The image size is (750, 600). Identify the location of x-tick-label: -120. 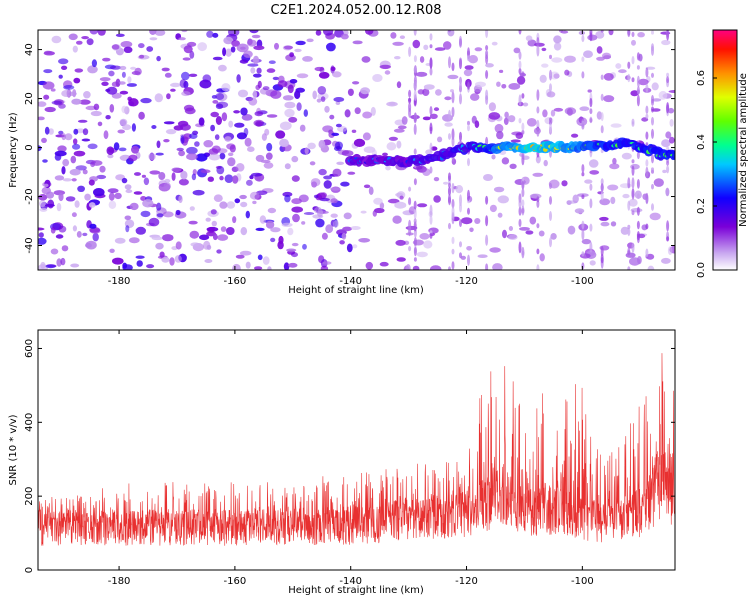
(466, 281).